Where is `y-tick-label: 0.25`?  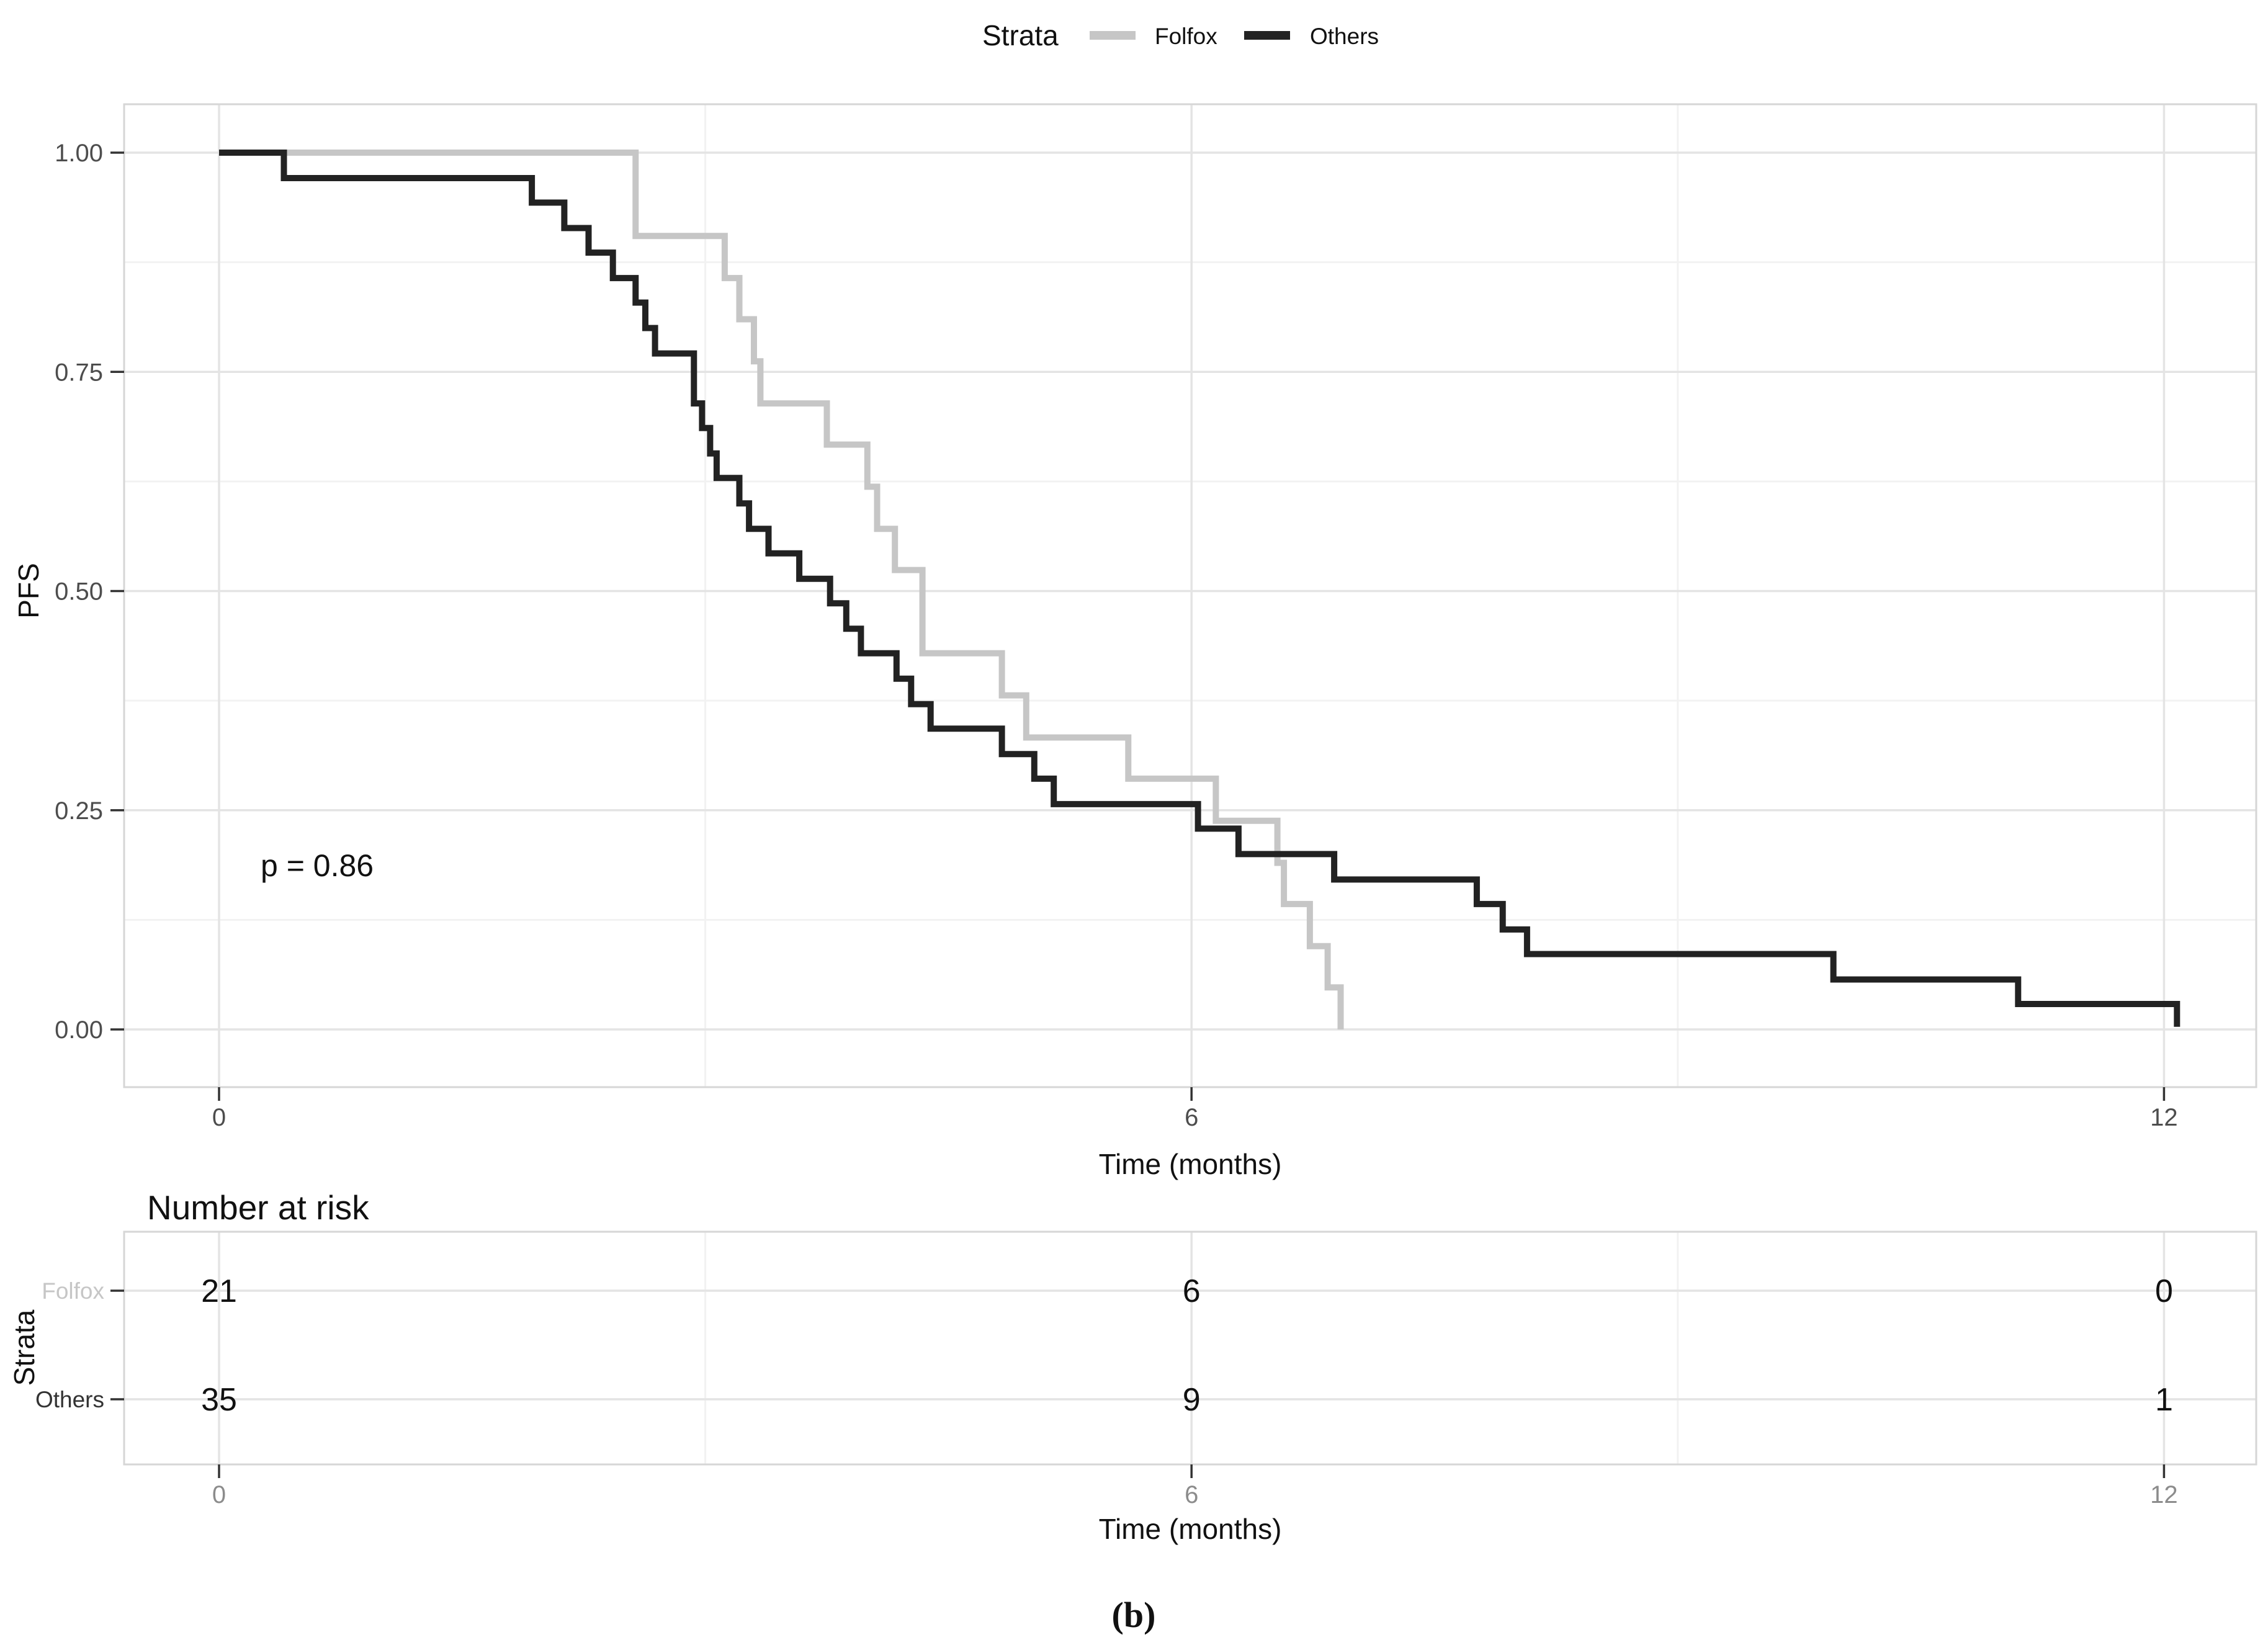
y-tick-label: 0.25 is located at coordinates (79, 811).